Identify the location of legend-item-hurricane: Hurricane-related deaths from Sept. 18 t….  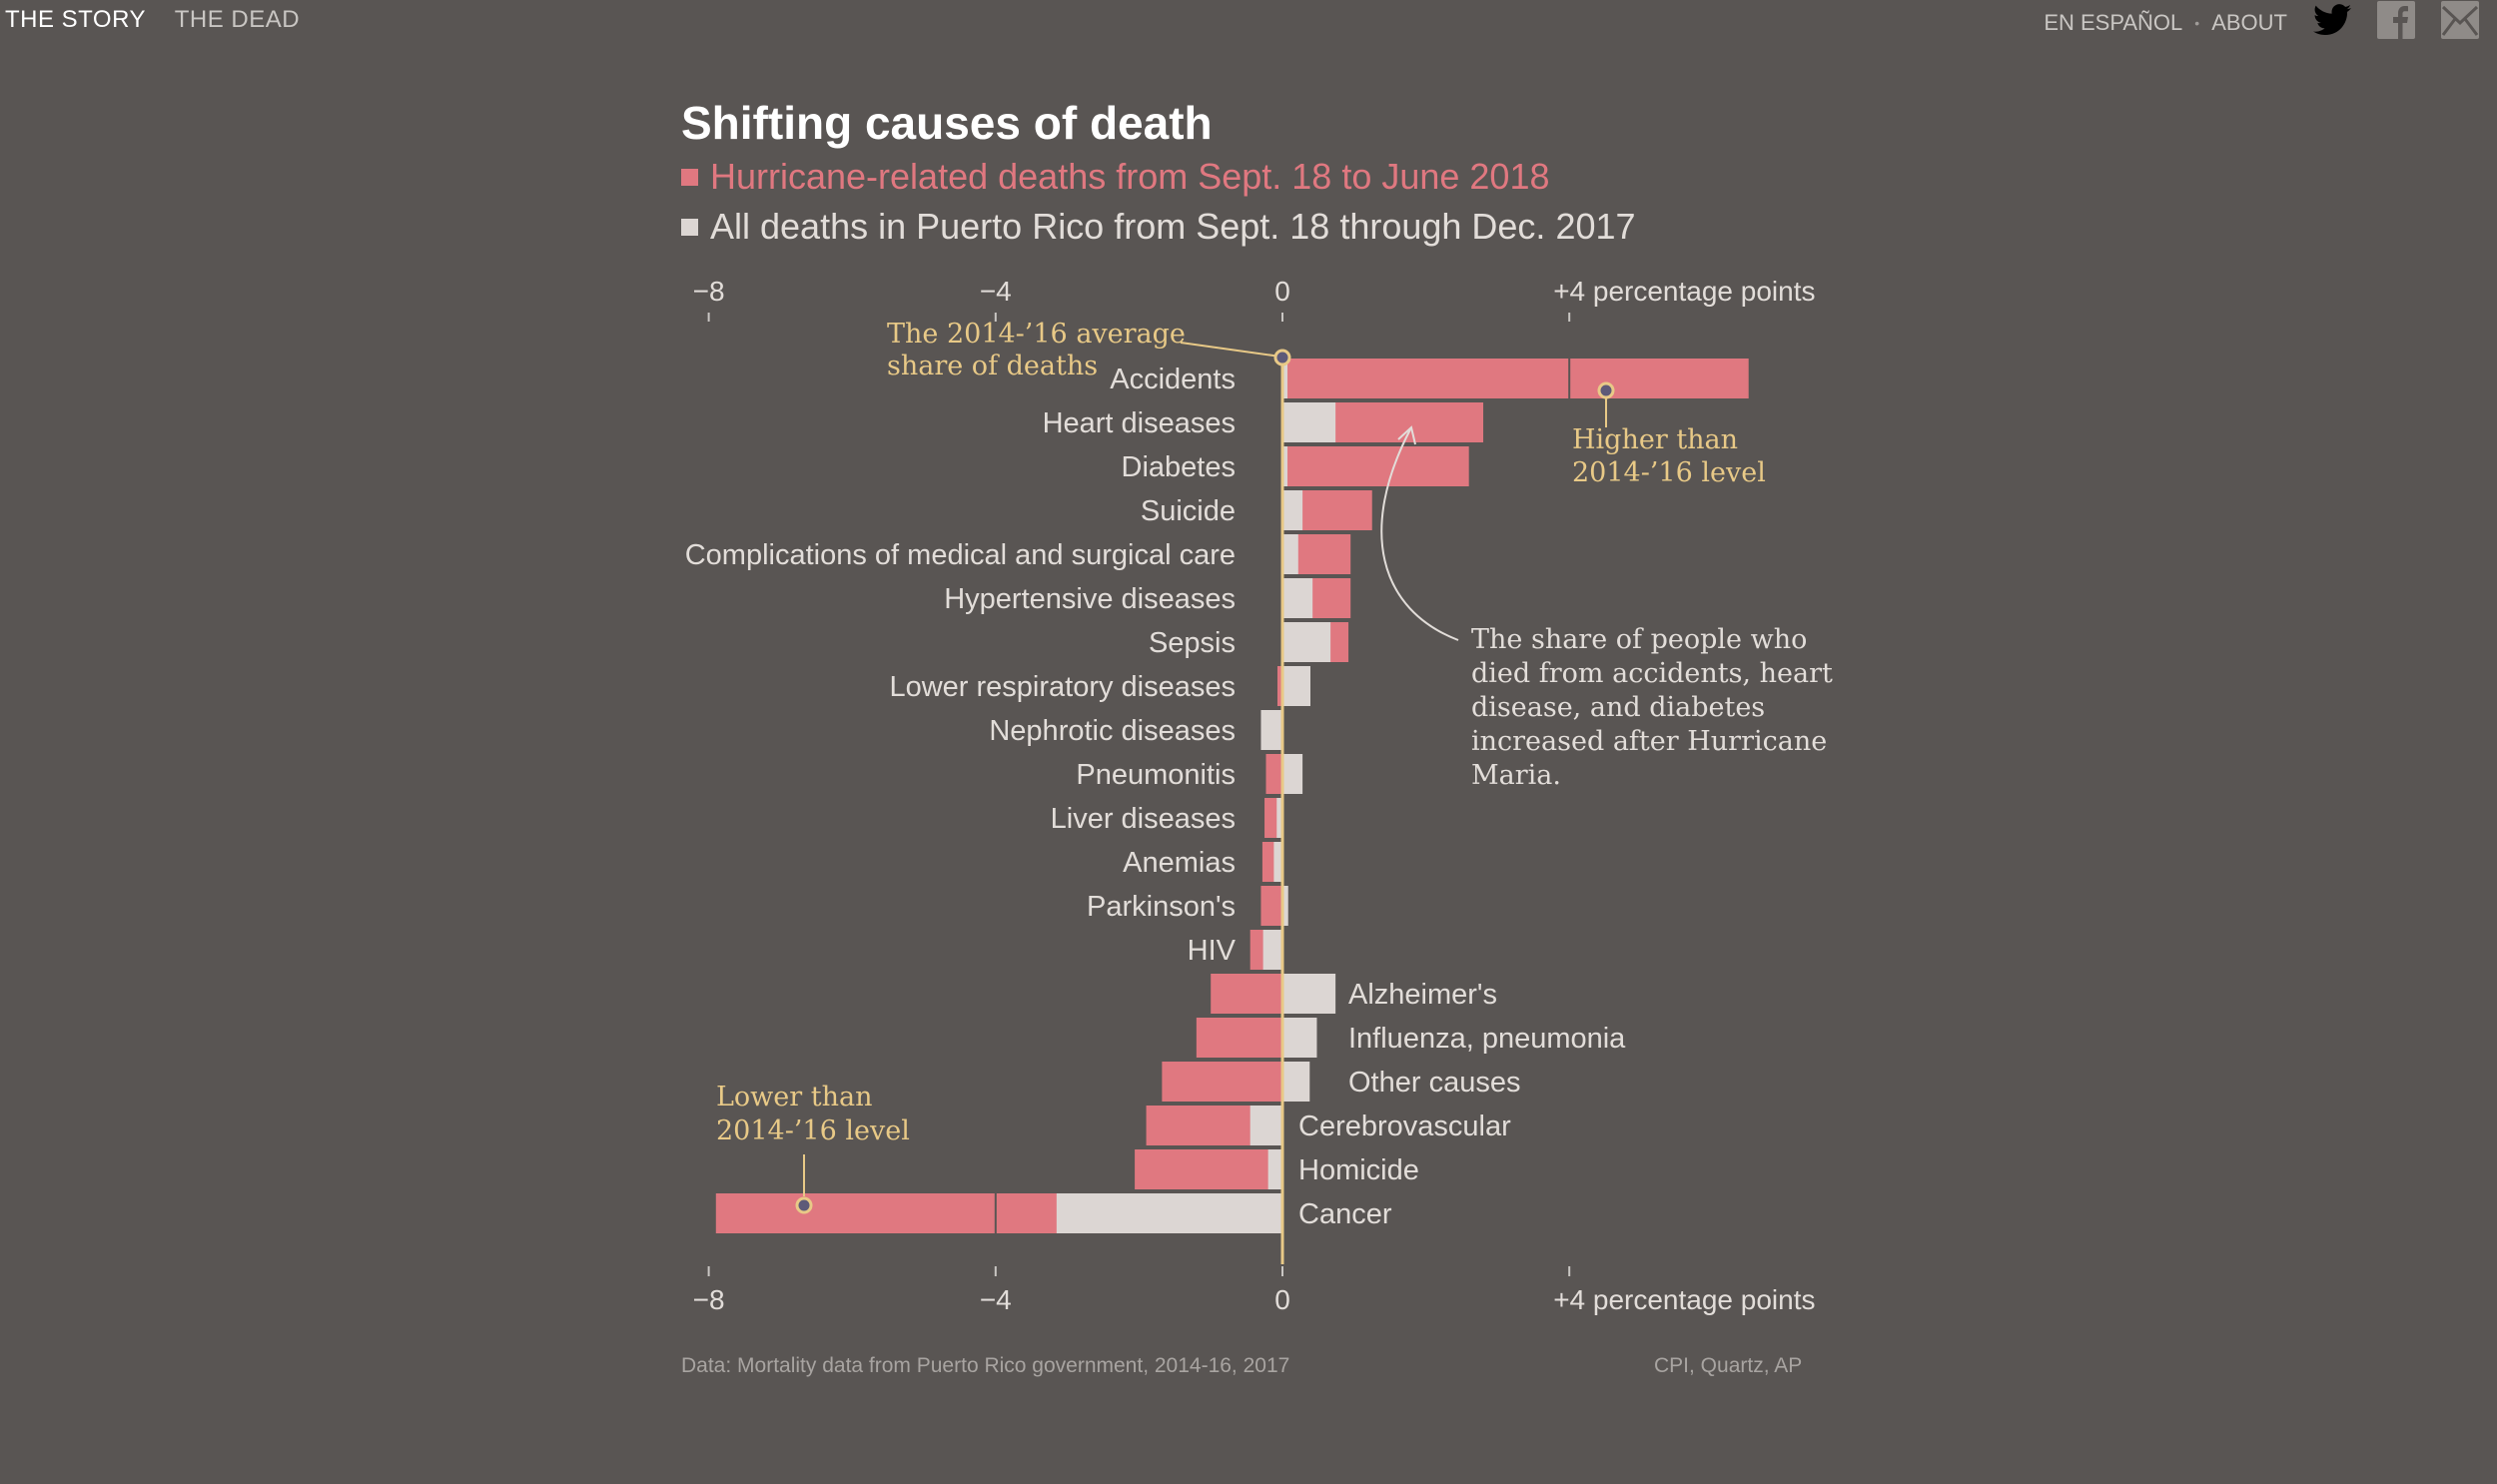
(1115, 177).